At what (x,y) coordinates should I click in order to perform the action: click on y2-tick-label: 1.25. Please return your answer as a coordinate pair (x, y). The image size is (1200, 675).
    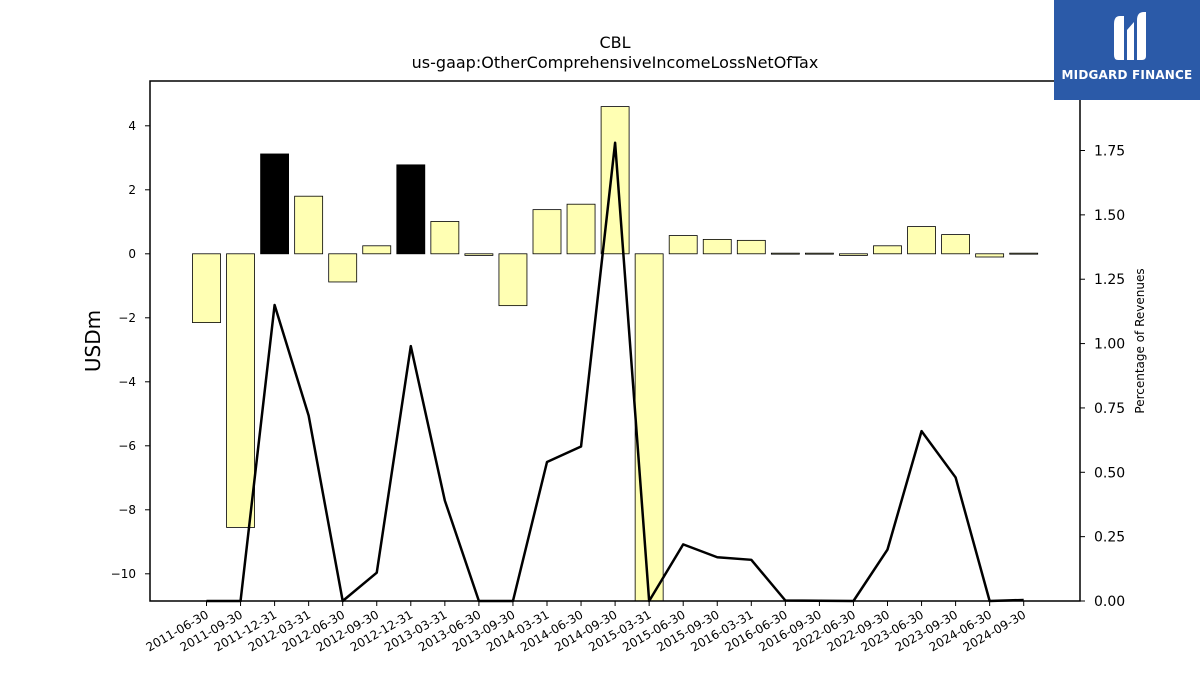
    Looking at the image, I should click on (1109, 280).